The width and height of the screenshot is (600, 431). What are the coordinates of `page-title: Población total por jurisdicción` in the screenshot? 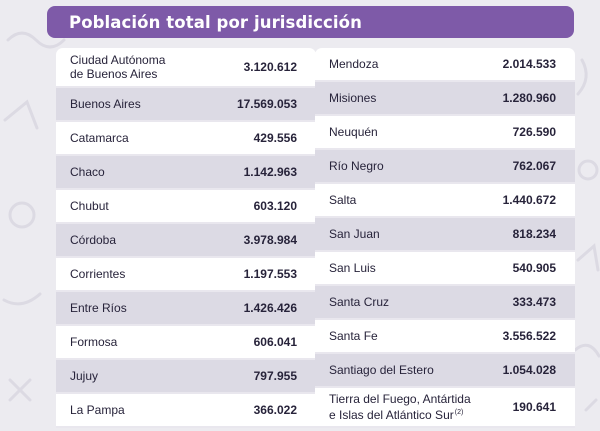 It's located at (215, 22).